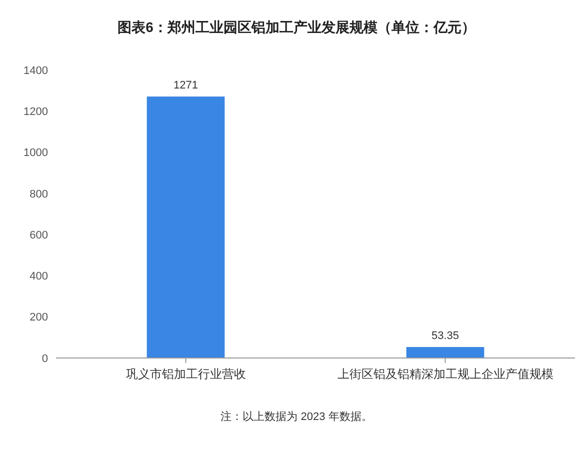 The image size is (577, 466). Describe the element at coordinates (39, 194) in the screenshot. I see `y-tick-label: 800` at that location.